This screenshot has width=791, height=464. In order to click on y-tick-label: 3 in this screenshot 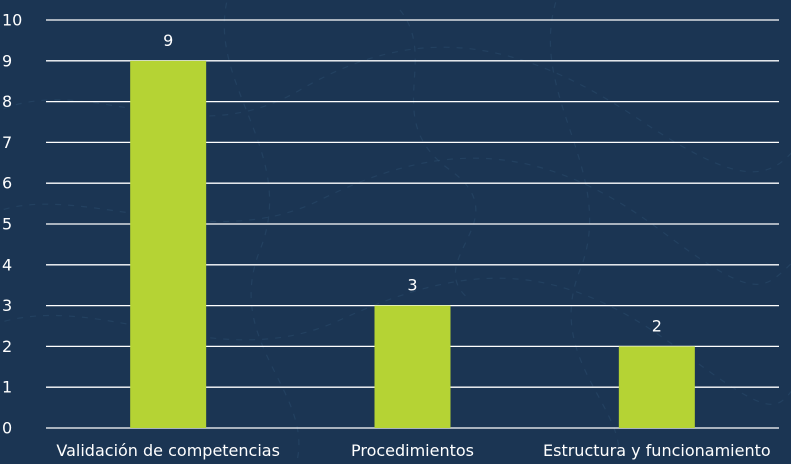, I will do `click(7, 305)`.